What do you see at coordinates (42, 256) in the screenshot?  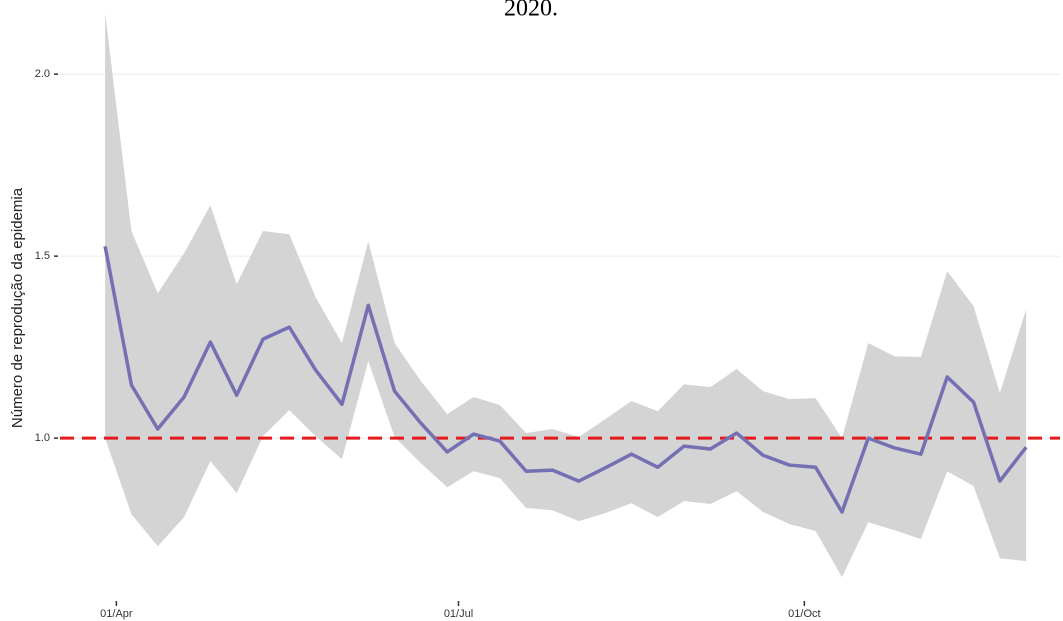 I see `y-tick-label: 1.5` at bounding box center [42, 256].